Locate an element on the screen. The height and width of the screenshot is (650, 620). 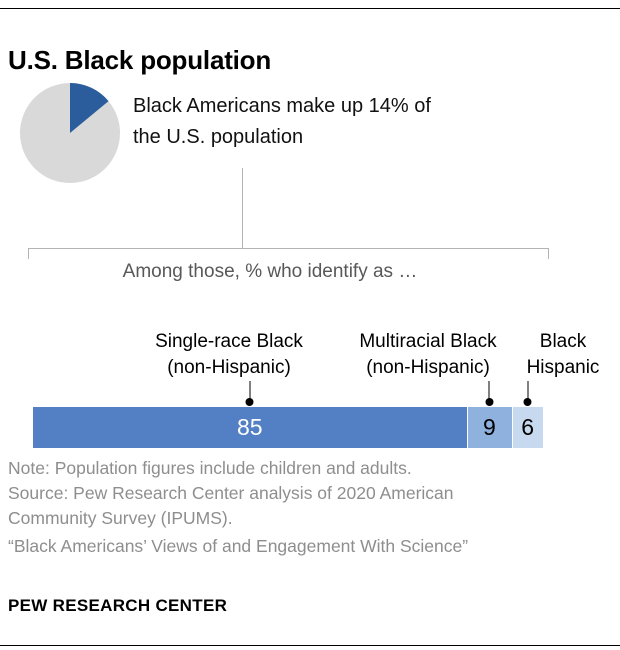
pie-chart-icon is located at coordinates (70, 133).